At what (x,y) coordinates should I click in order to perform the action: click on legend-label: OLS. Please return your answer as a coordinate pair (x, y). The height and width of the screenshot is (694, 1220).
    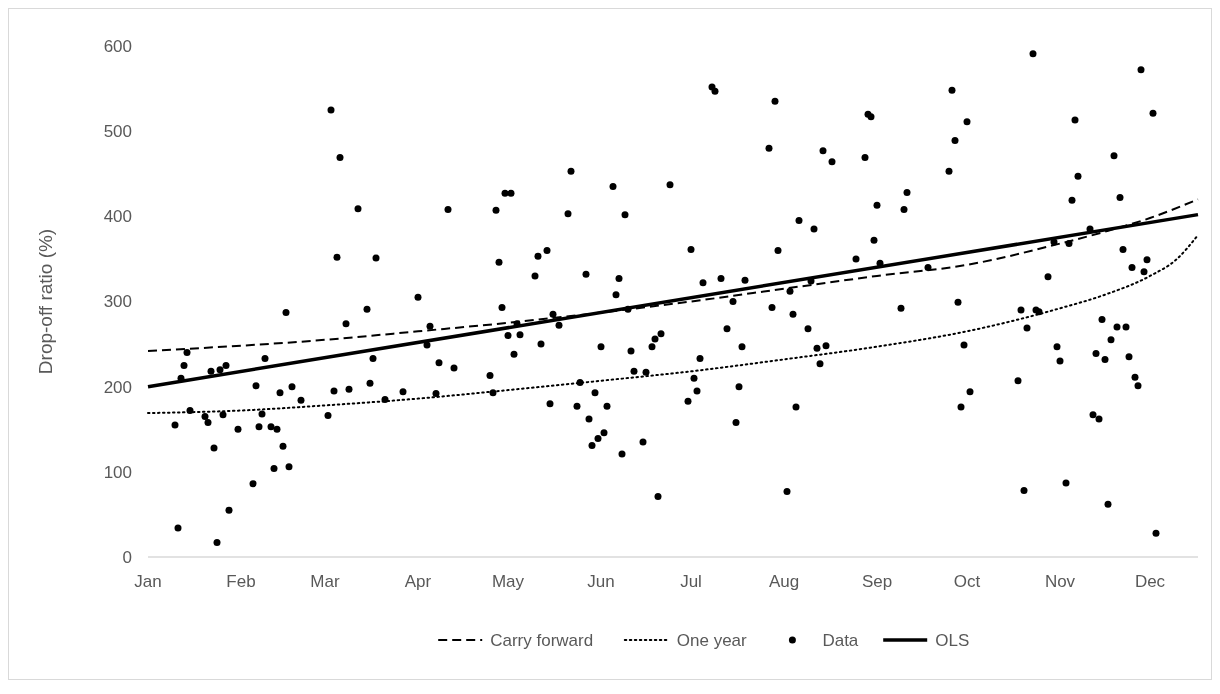
    Looking at the image, I should click on (952, 640).